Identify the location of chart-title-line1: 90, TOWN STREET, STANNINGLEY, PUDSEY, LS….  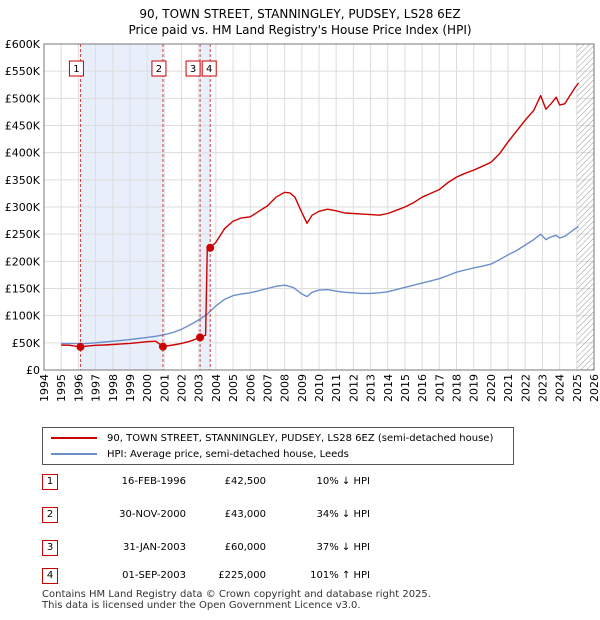
(300, 14).